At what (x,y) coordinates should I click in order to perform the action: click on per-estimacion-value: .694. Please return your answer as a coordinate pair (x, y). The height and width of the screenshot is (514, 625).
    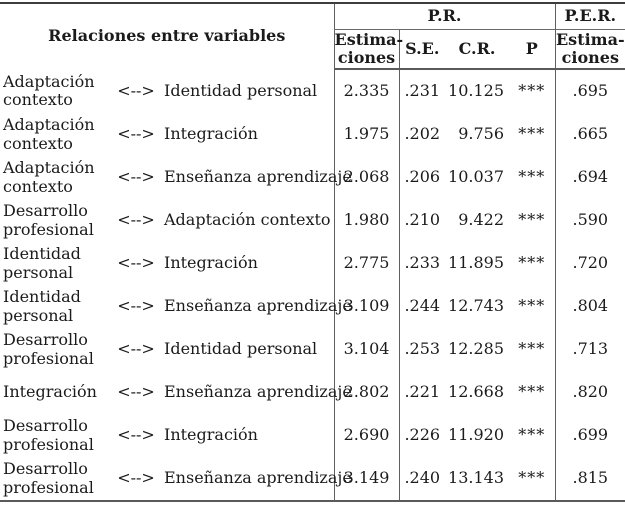
    Looking at the image, I should click on (590, 177).